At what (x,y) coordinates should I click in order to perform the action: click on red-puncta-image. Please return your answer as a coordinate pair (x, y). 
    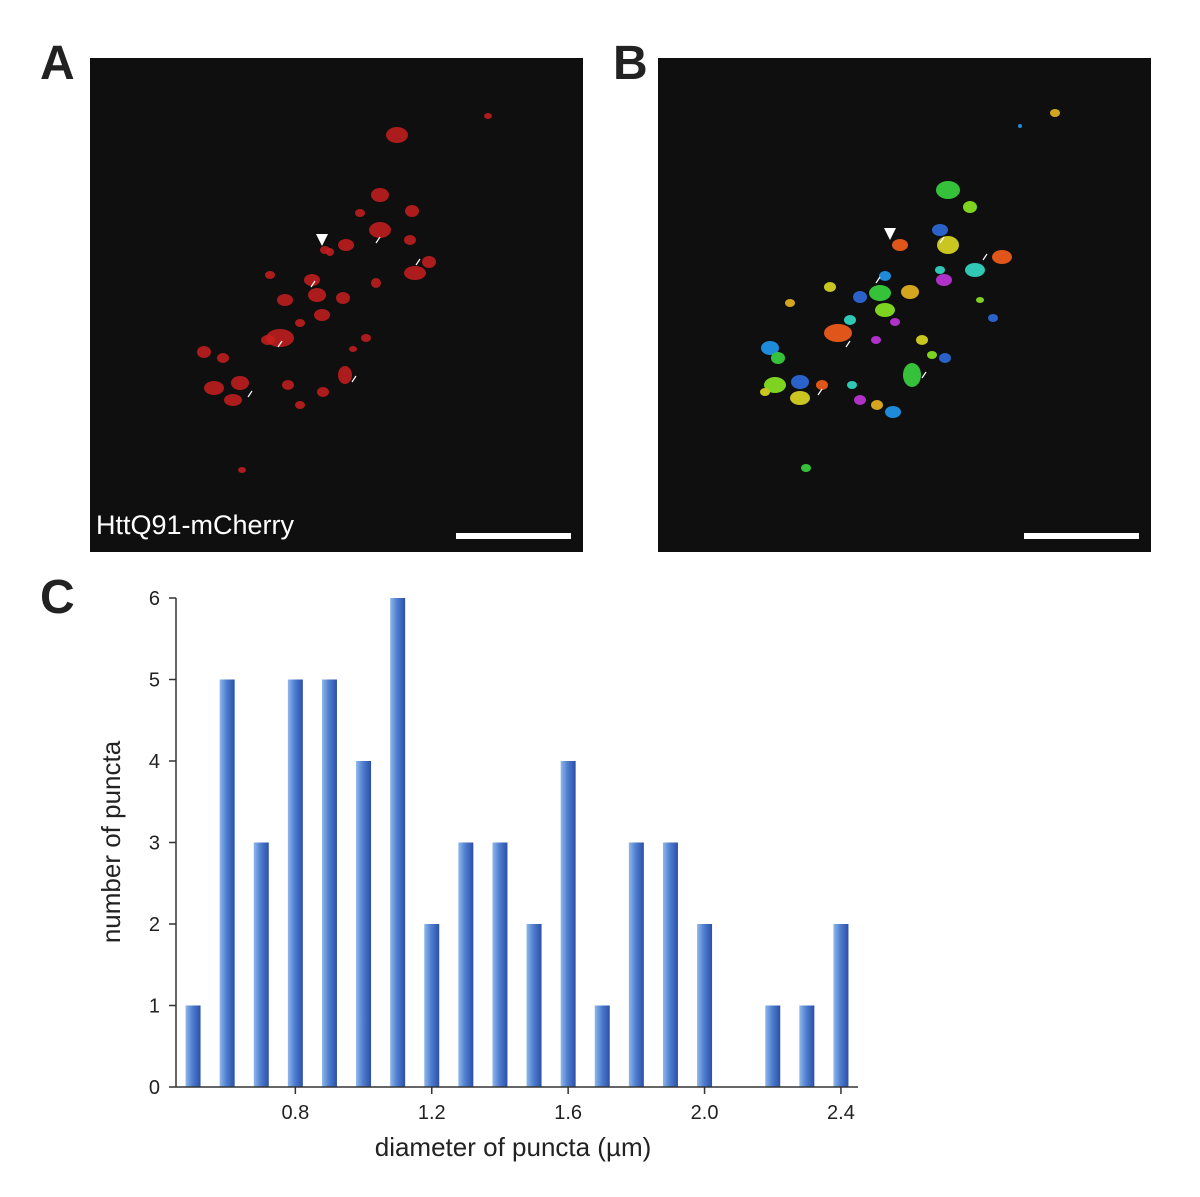
    Looking at the image, I should click on (344, 293).